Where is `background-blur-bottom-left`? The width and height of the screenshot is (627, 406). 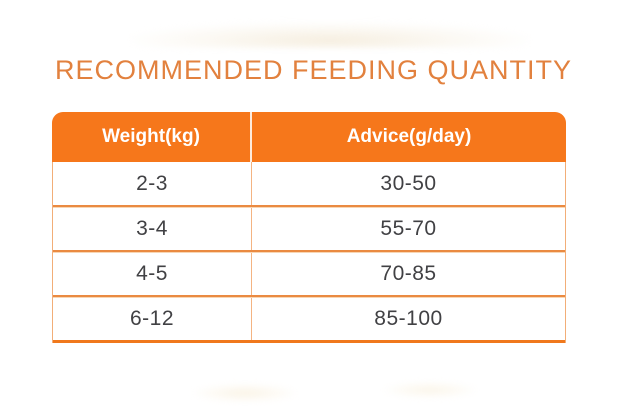 background-blur-bottom-left is located at coordinates (245, 393).